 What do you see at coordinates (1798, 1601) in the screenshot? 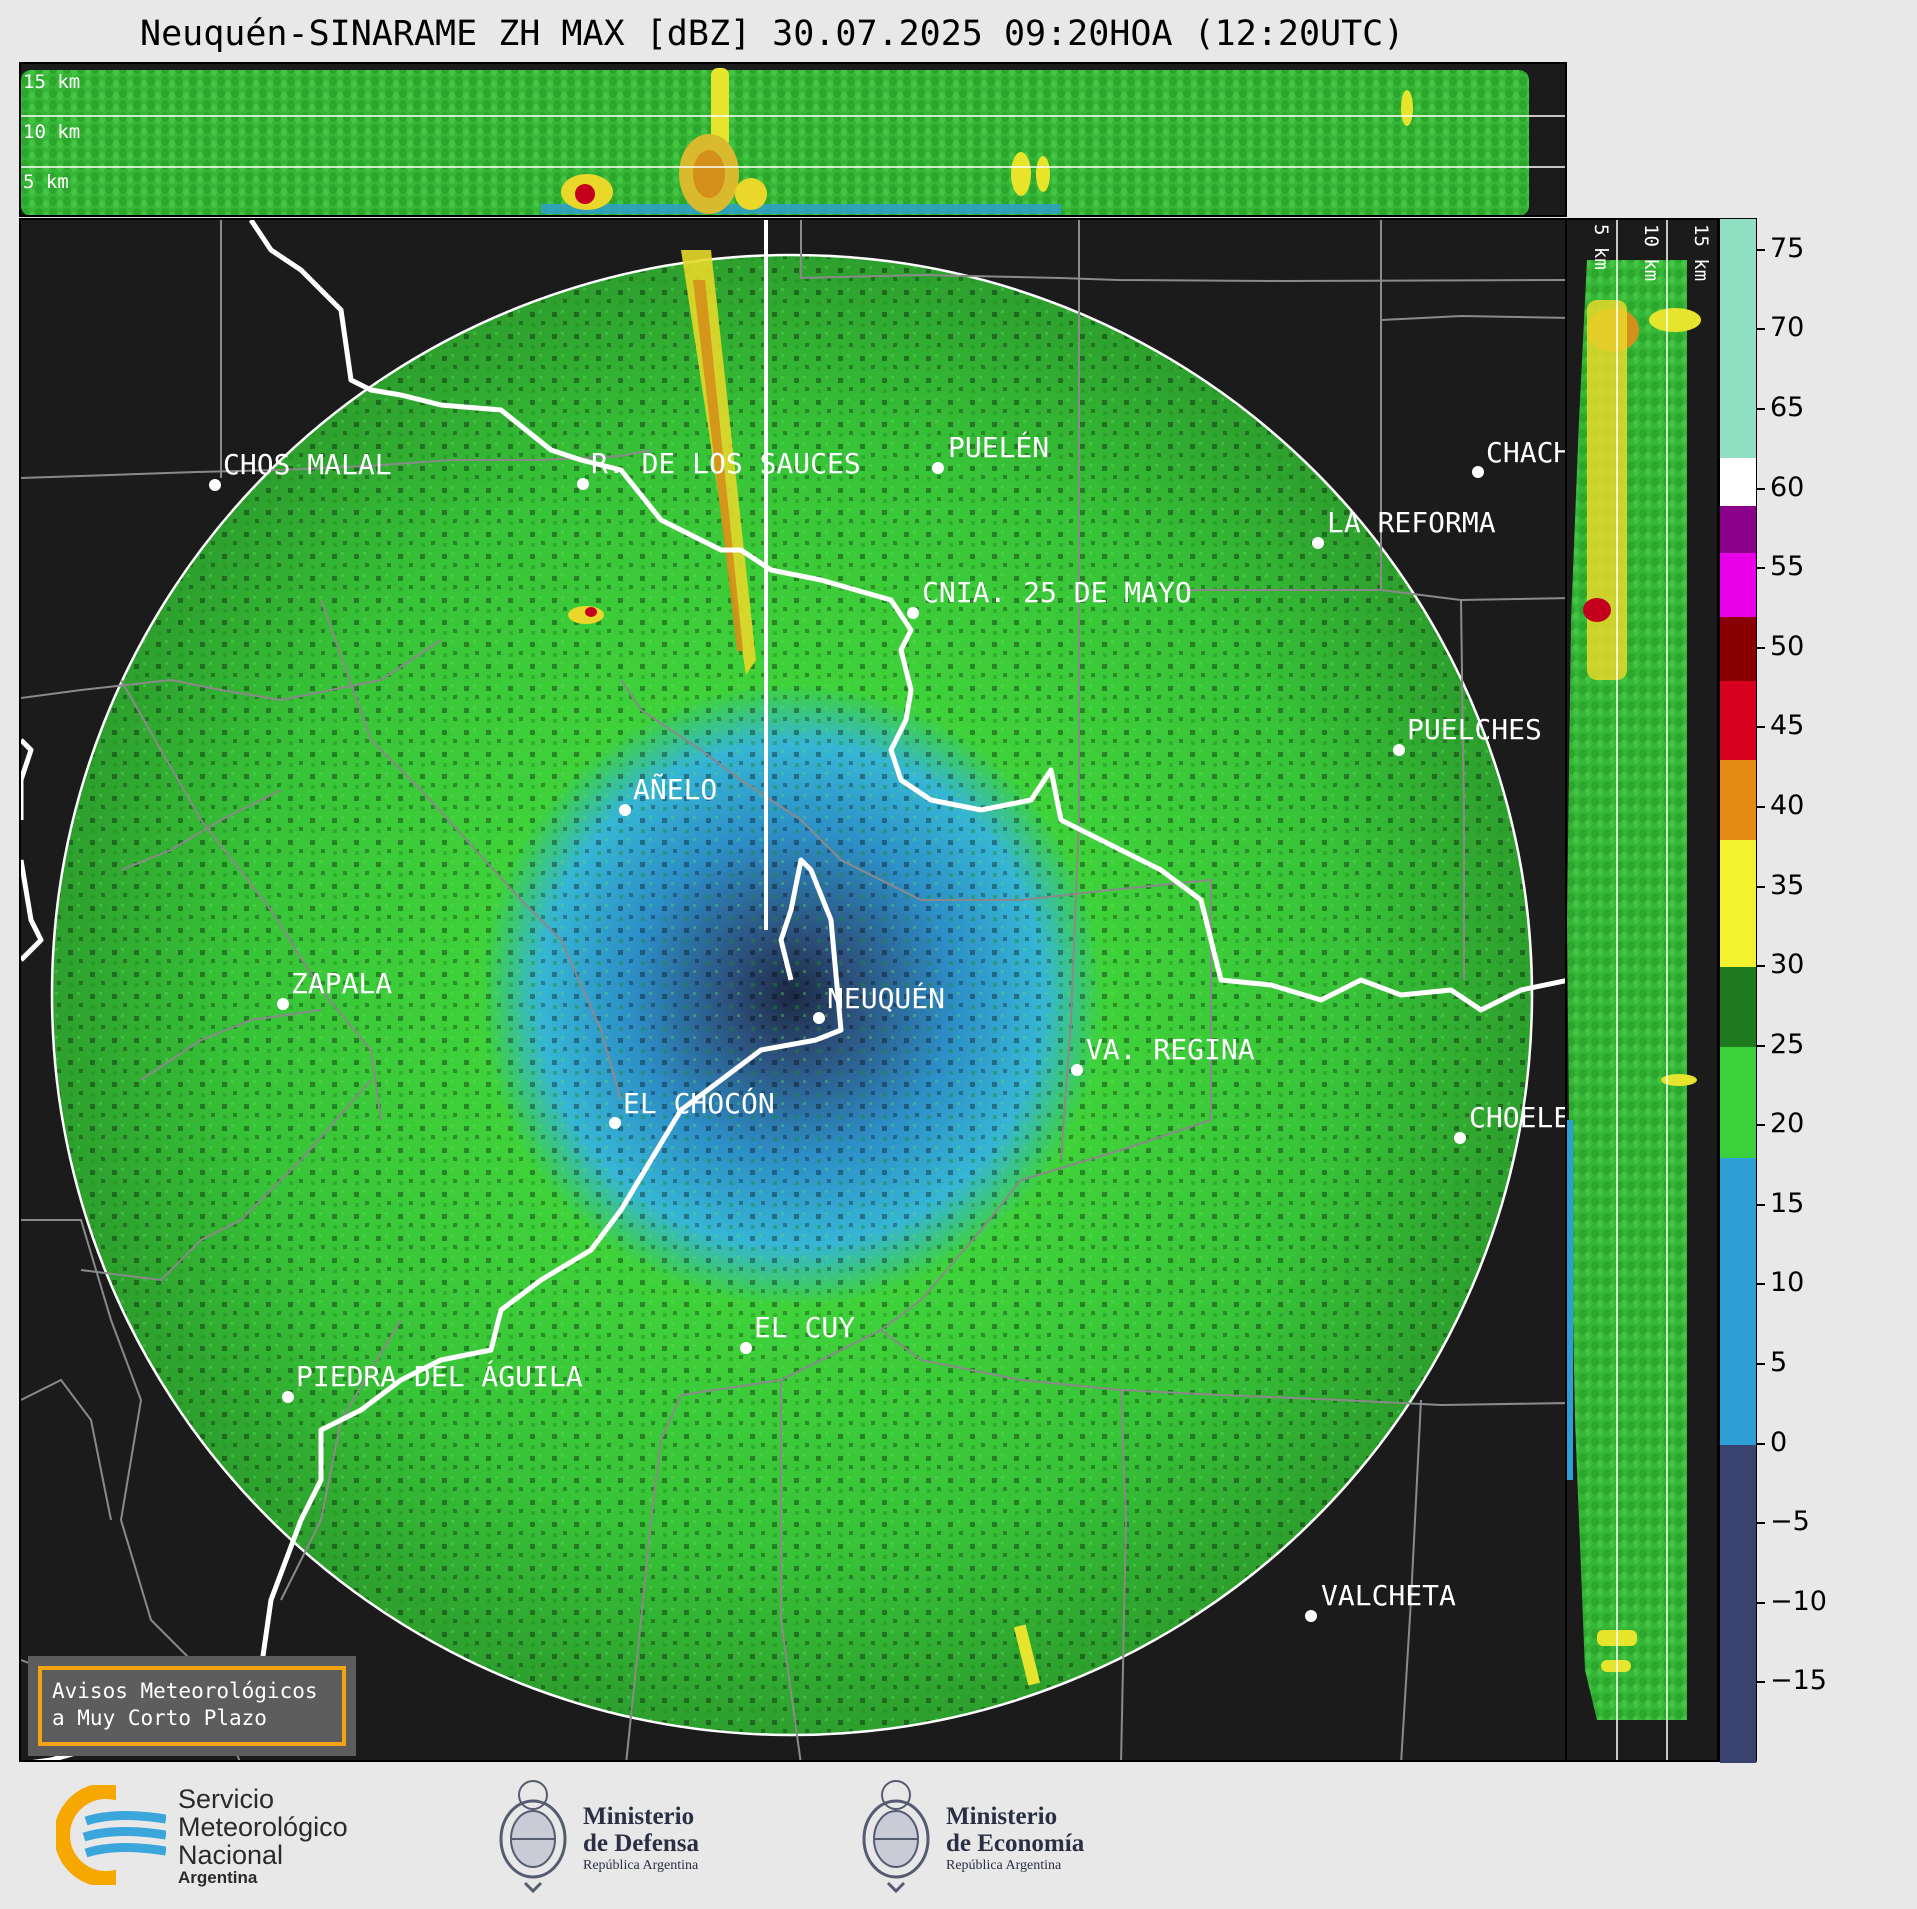
I see `colorbar-tick-label: −10` at bounding box center [1798, 1601].